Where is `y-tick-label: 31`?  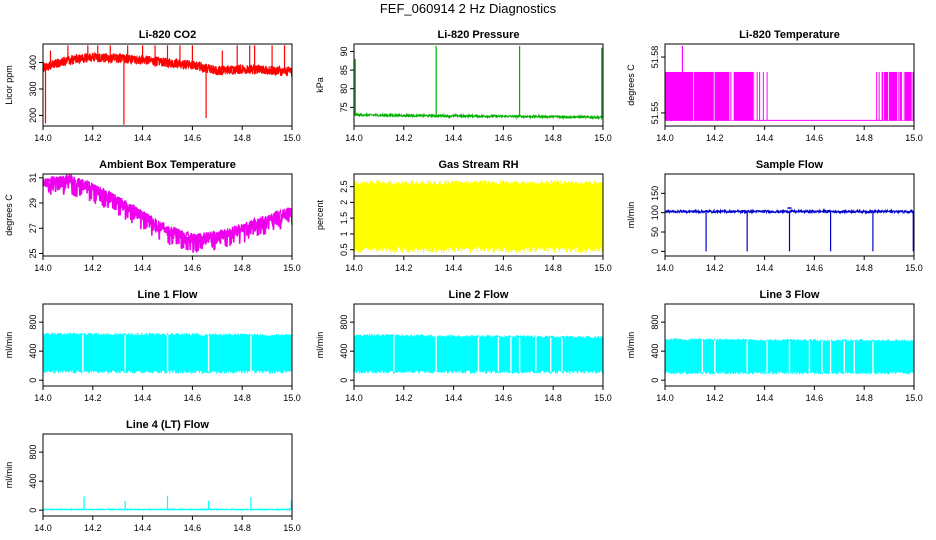
y-tick-label: 31 is located at coordinates (33, 178).